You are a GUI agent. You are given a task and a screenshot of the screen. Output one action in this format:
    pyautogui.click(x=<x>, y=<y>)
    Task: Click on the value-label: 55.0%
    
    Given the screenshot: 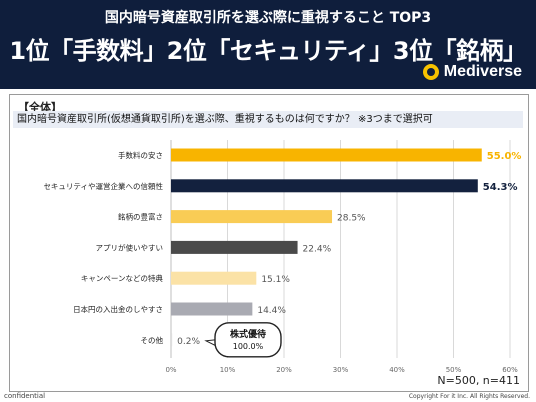 What is the action you would take?
    pyautogui.click(x=504, y=156)
    